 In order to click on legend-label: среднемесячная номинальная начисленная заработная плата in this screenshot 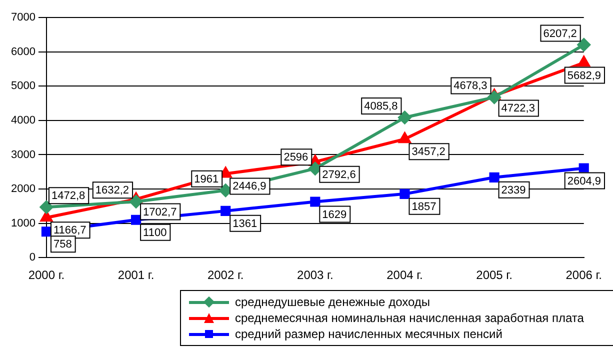, I will do `click(409, 318)`.